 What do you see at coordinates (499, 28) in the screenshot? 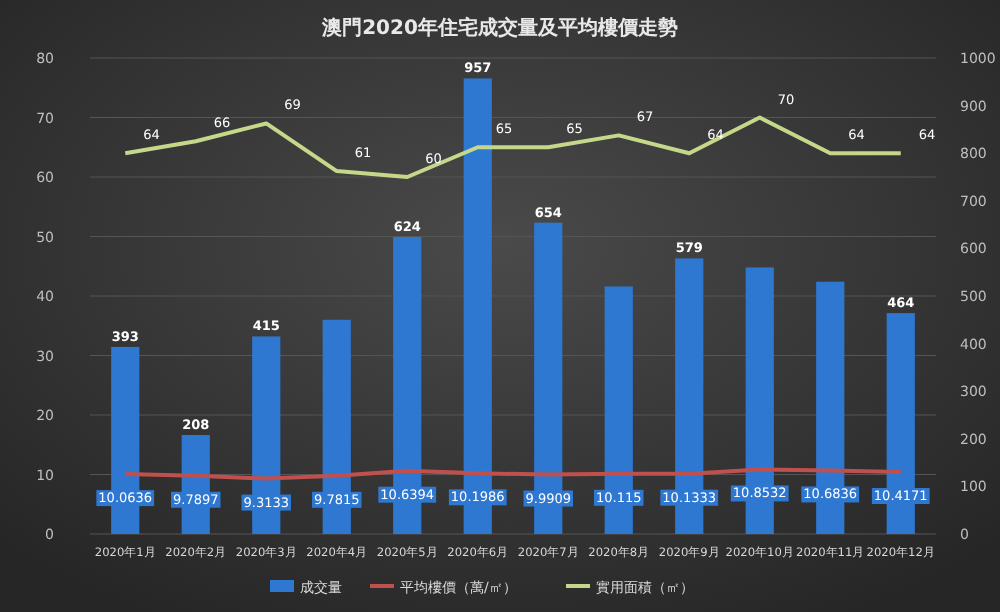
I see `chart-title: 澳門2020年住宅成交量及平均樓價走勢` at bounding box center [499, 28].